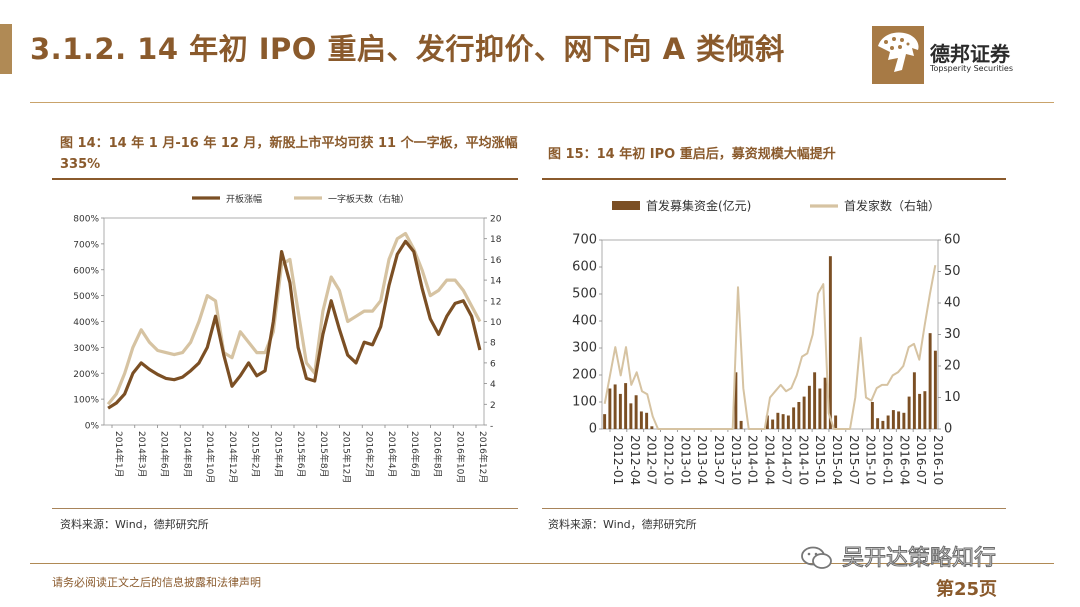  I want to click on x-axis-tick-label: 2016-10, so click(938, 460).